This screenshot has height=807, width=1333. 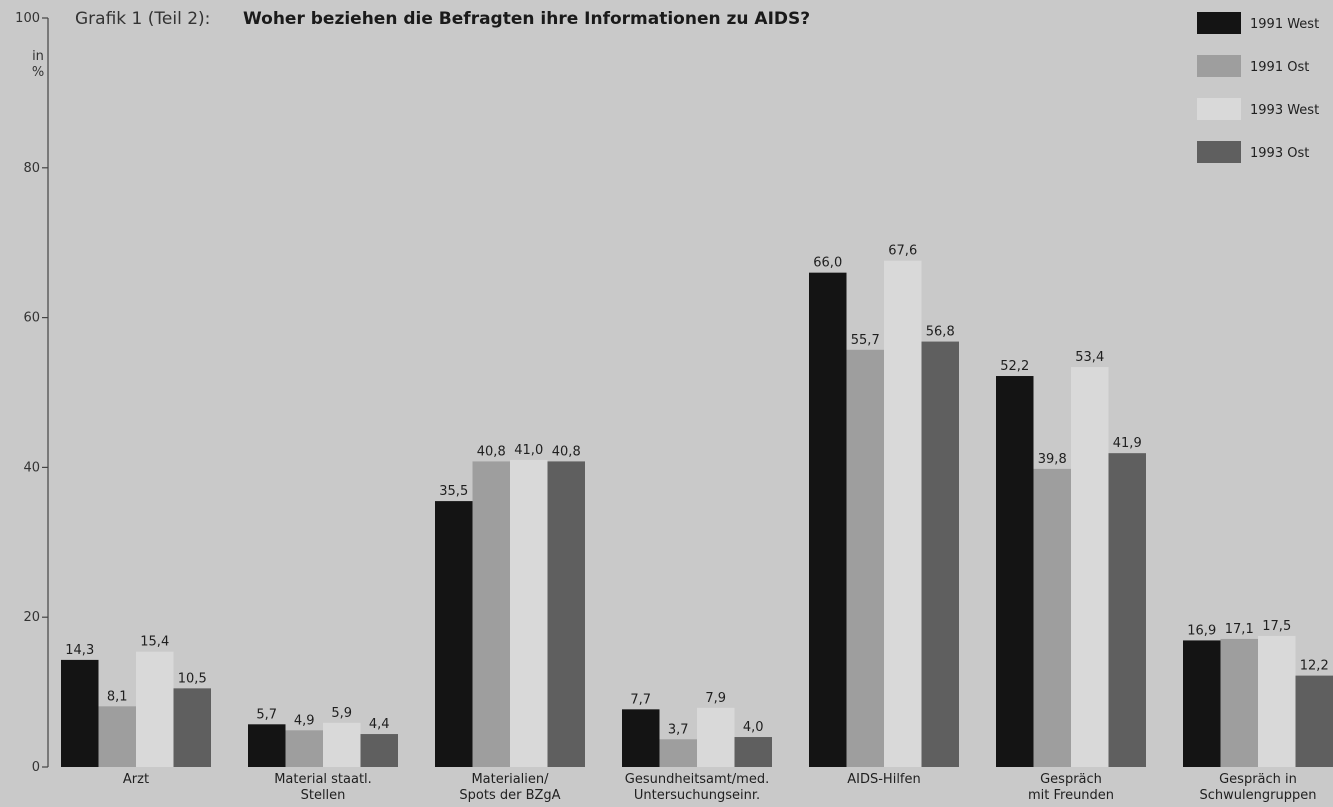 I want to click on category-label: Materialien/Spots der BZgA, so click(x=509, y=787).